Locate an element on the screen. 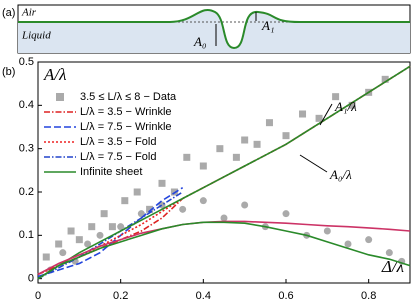 The height and width of the screenshot is (306, 415). x-tick-label: 0.2 is located at coordinates (120, 296).